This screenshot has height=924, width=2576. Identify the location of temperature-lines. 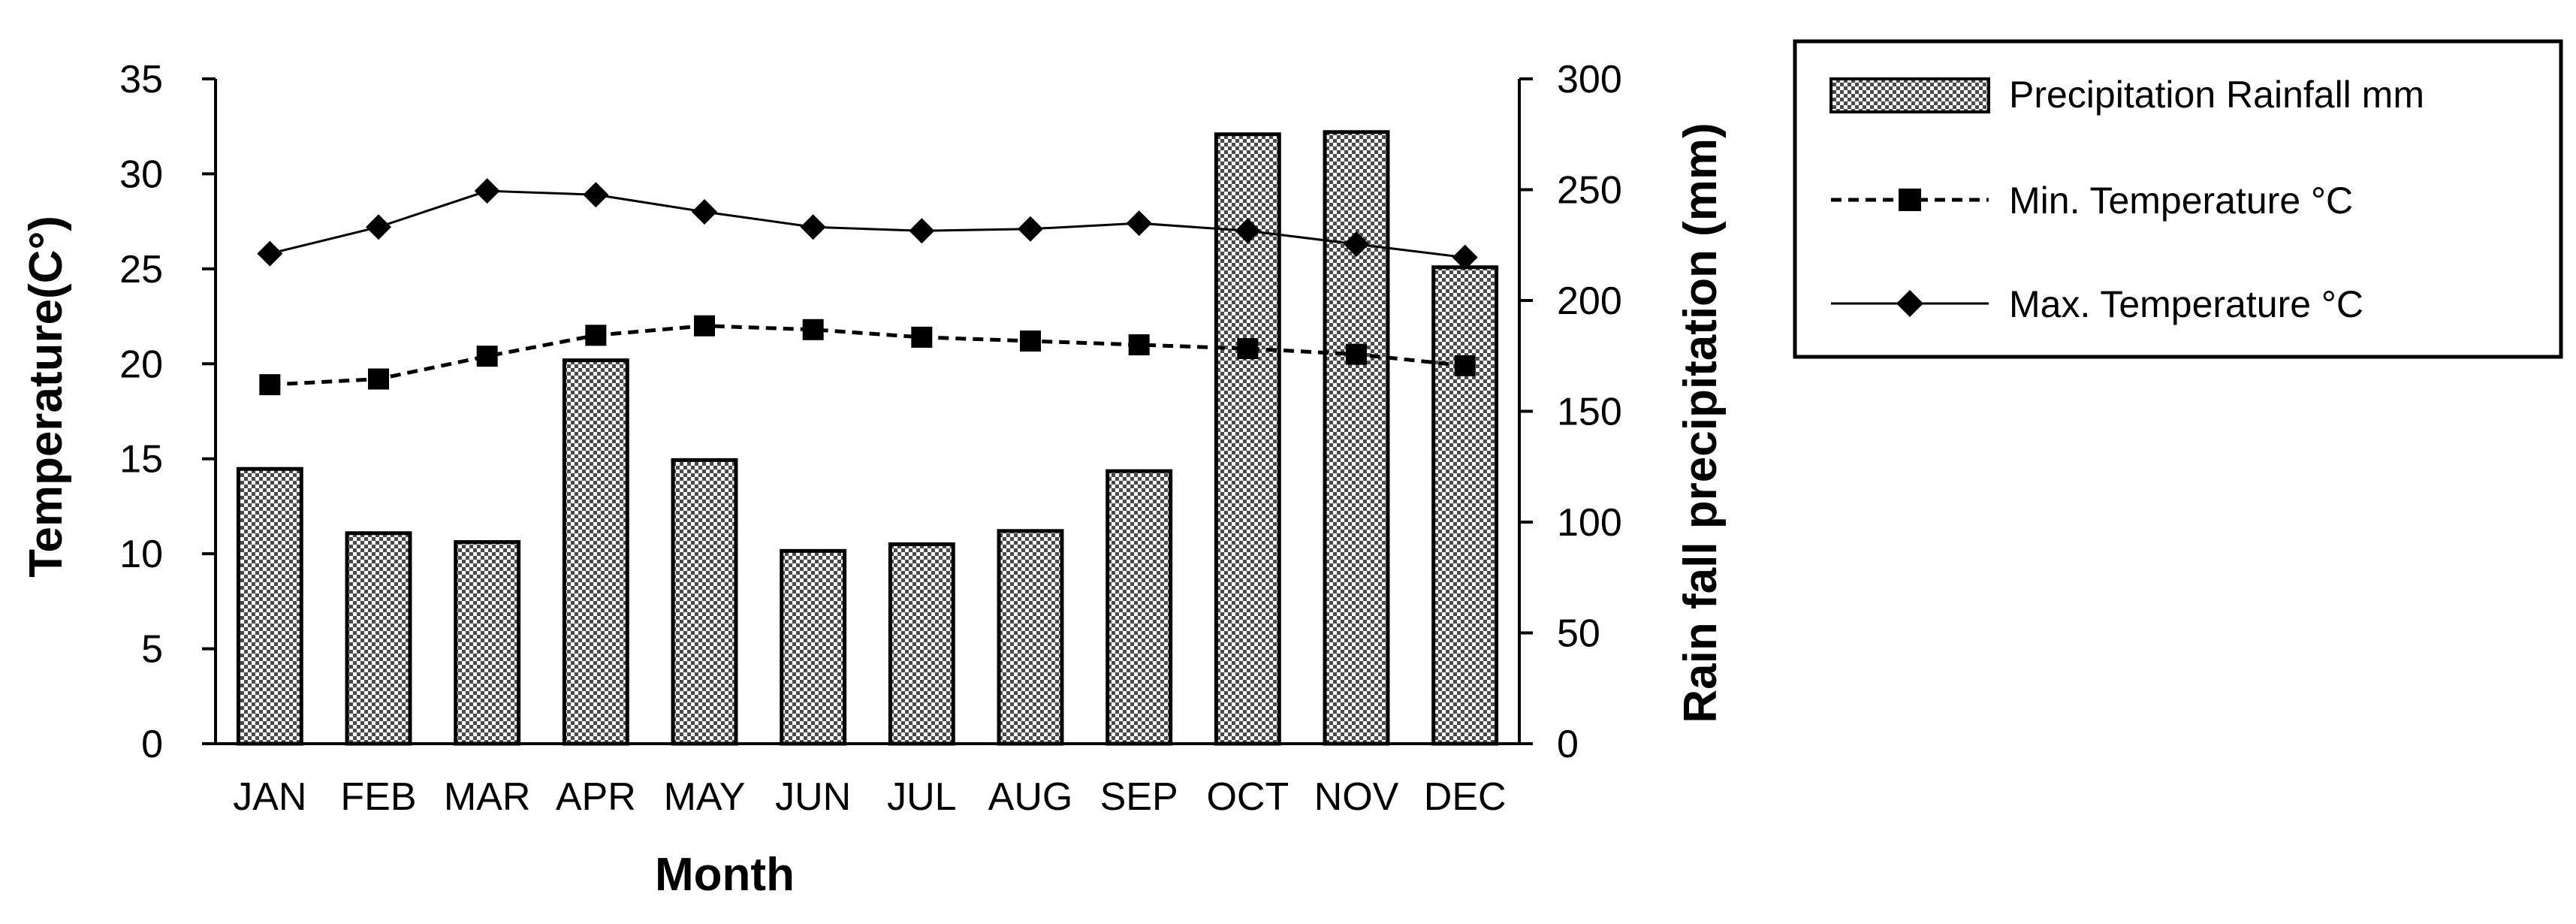
(868, 287).